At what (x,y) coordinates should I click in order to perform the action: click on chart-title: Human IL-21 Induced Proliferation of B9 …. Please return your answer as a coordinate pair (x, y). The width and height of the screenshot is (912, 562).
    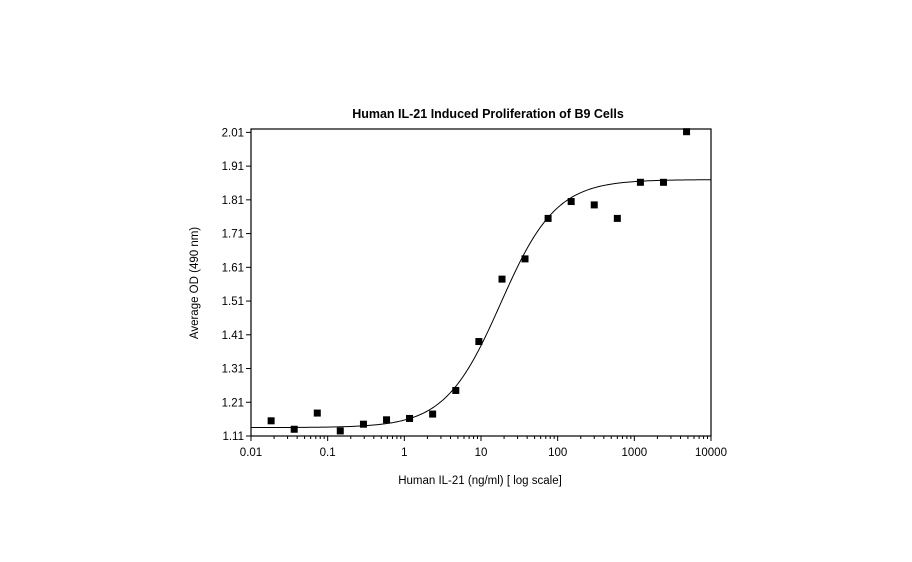
    Looking at the image, I should click on (488, 114).